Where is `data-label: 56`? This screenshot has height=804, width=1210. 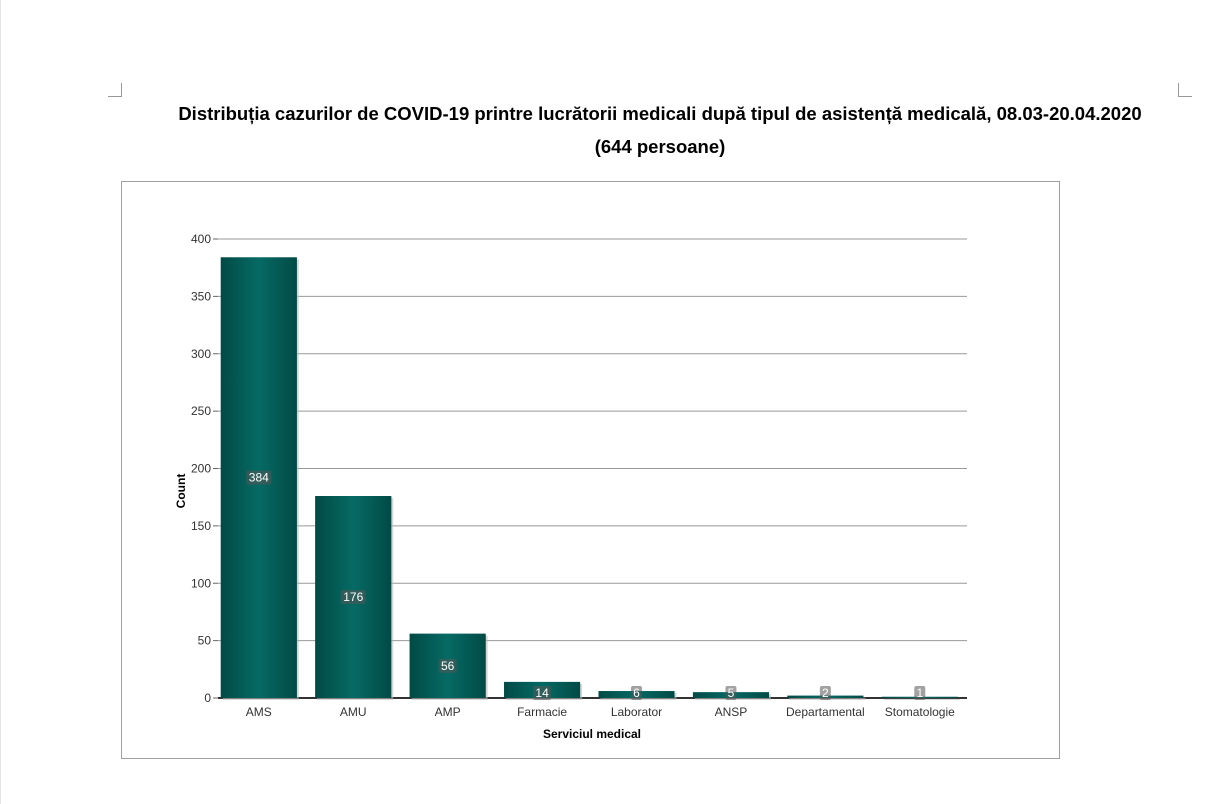
data-label: 56 is located at coordinates (448, 666).